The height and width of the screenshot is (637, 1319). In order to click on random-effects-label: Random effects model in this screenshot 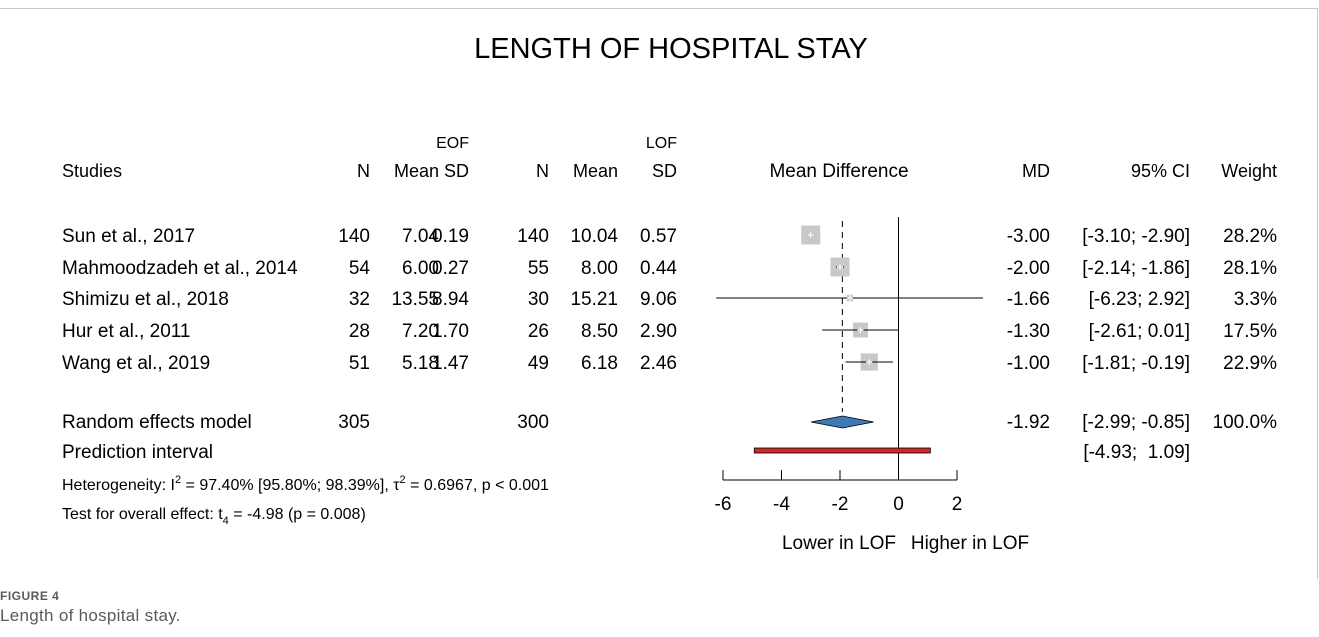, I will do `click(157, 422)`.